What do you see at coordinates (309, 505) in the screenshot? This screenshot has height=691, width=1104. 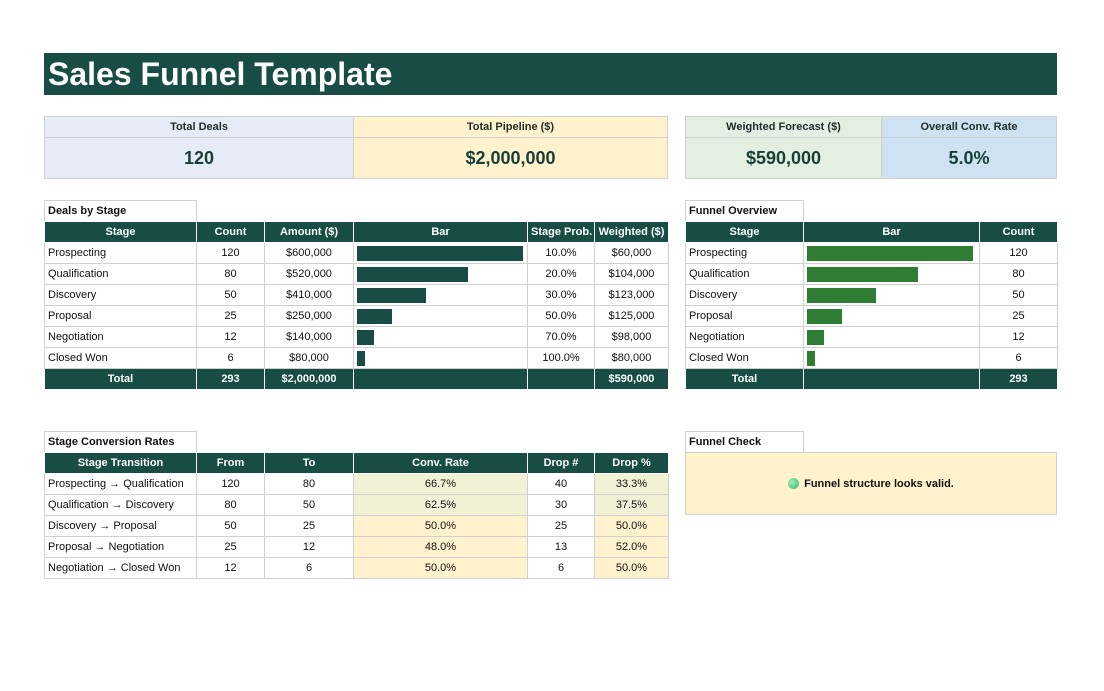 I see `to-cell: 50` at bounding box center [309, 505].